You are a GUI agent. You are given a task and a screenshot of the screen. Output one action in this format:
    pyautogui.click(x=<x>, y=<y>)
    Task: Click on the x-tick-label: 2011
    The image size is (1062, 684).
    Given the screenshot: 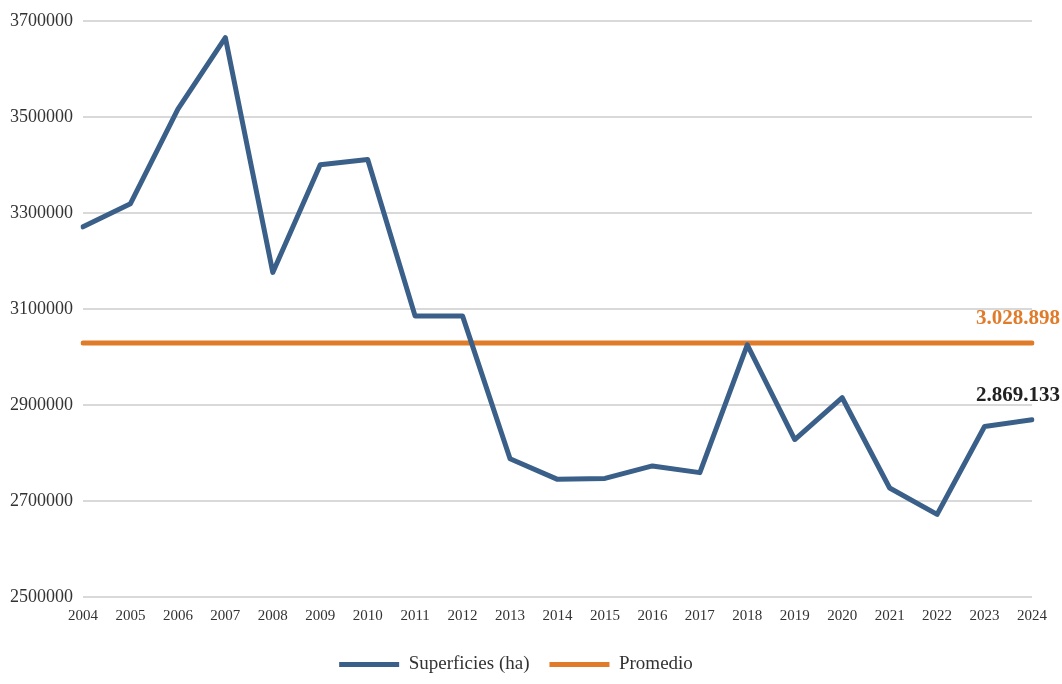 What is the action you would take?
    pyautogui.click(x=415, y=614)
    